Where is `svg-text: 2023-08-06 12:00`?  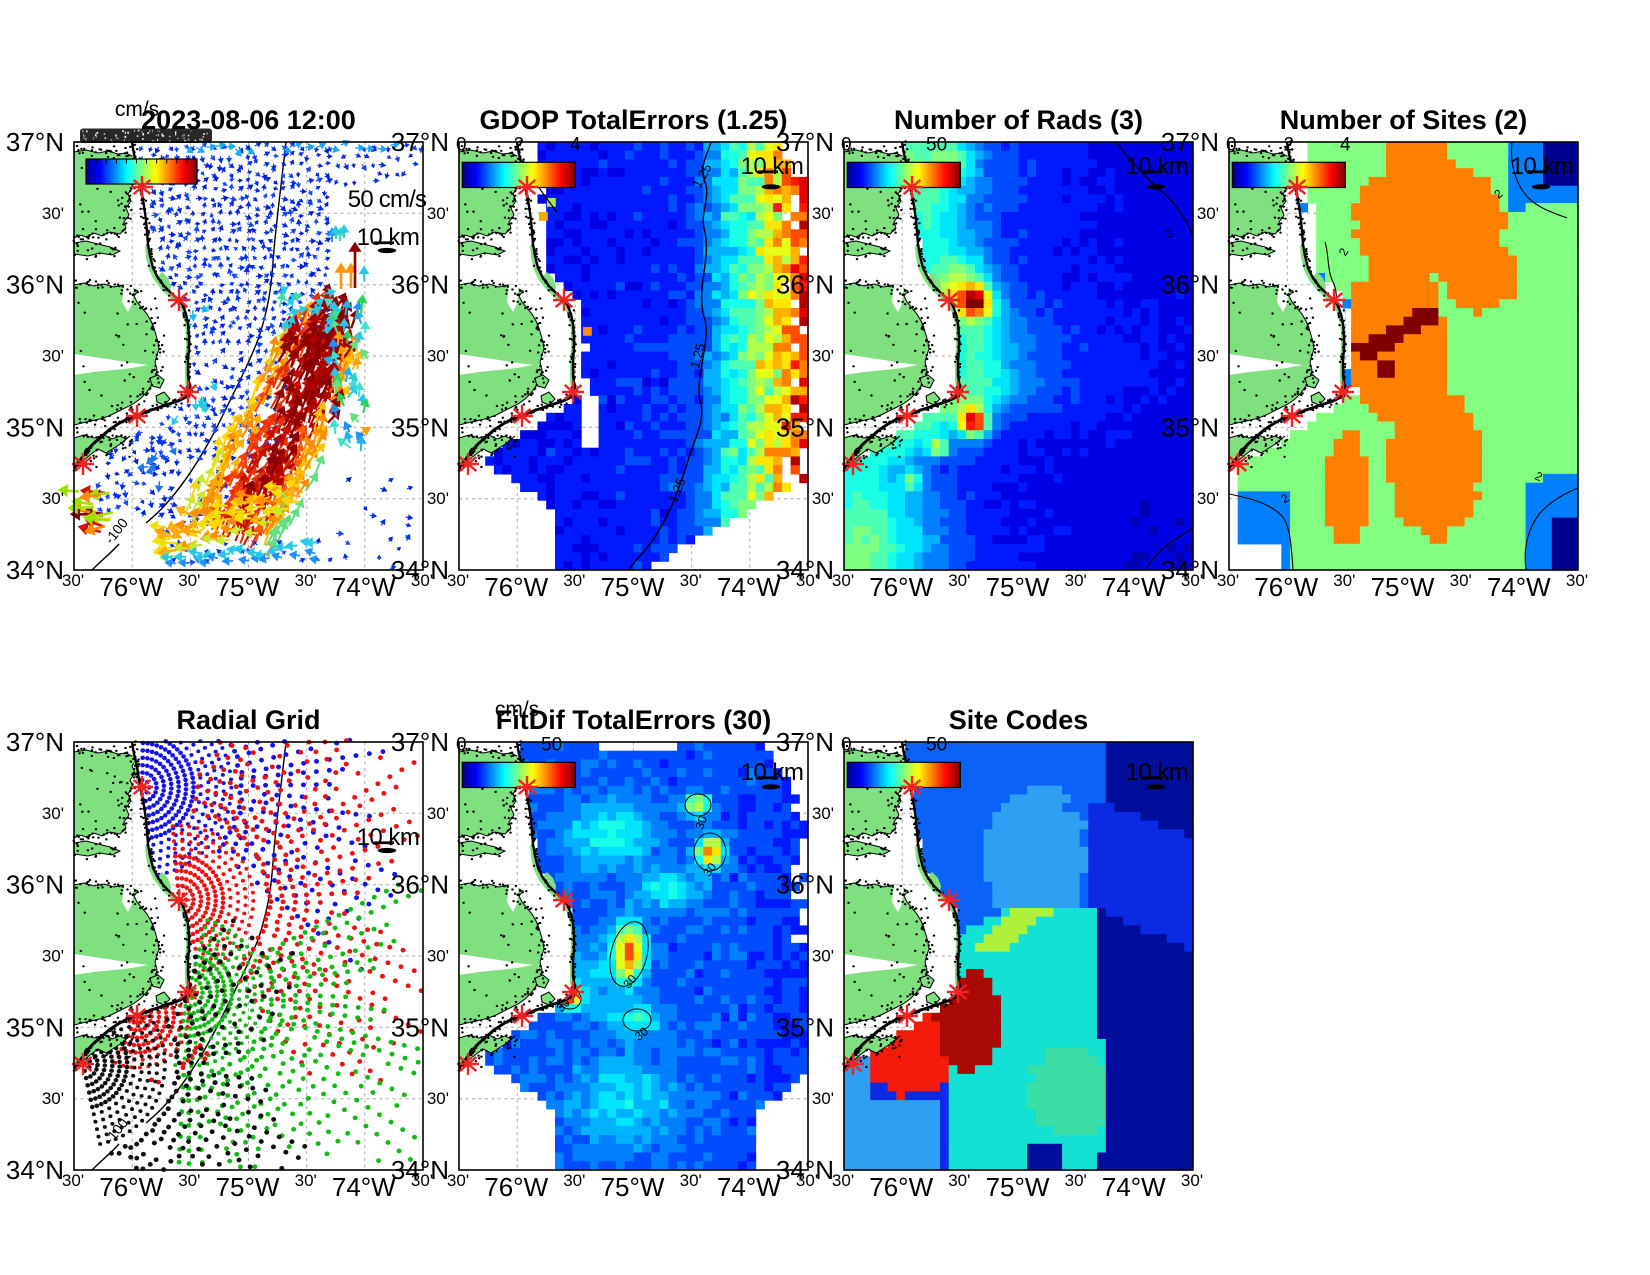
svg-text: 2023-08-06 12:00 is located at coordinates (248, 120).